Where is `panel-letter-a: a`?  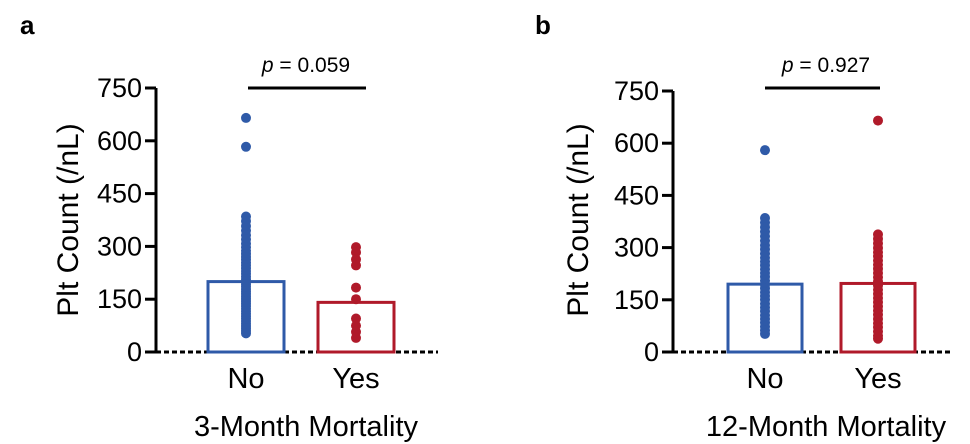 panel-letter-a: a is located at coordinates (27, 25).